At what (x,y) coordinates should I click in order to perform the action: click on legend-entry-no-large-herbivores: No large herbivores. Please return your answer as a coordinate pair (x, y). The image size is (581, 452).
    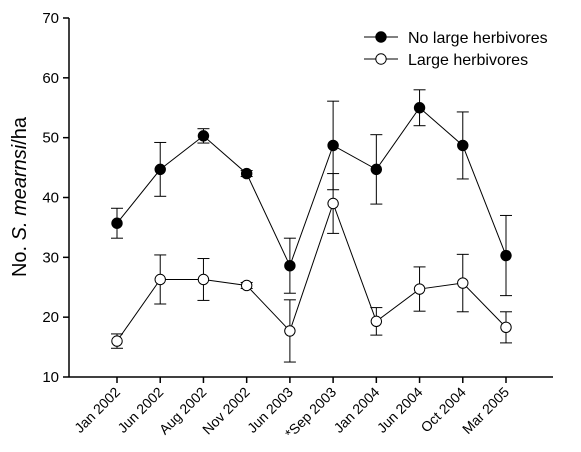
    Looking at the image, I should click on (456, 38).